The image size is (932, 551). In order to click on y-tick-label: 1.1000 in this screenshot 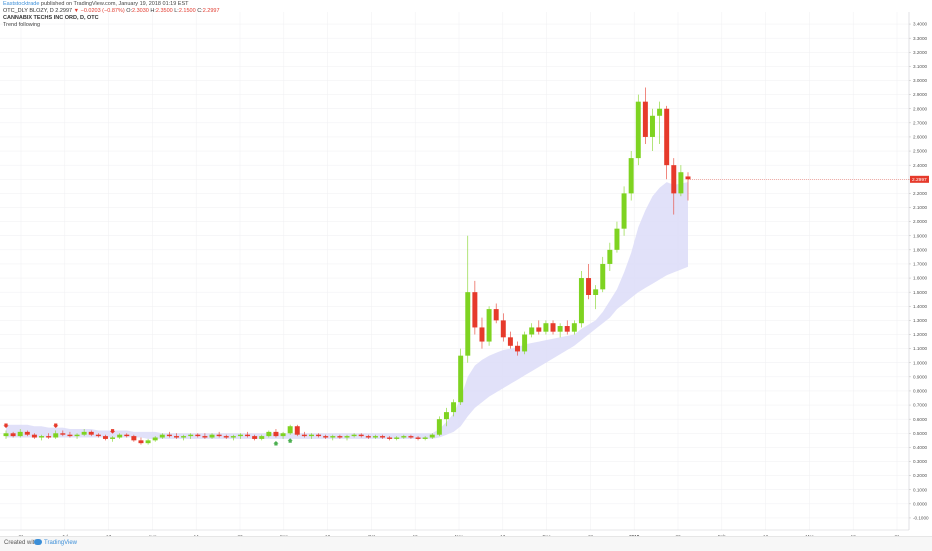, I will do `click(920, 348)`.